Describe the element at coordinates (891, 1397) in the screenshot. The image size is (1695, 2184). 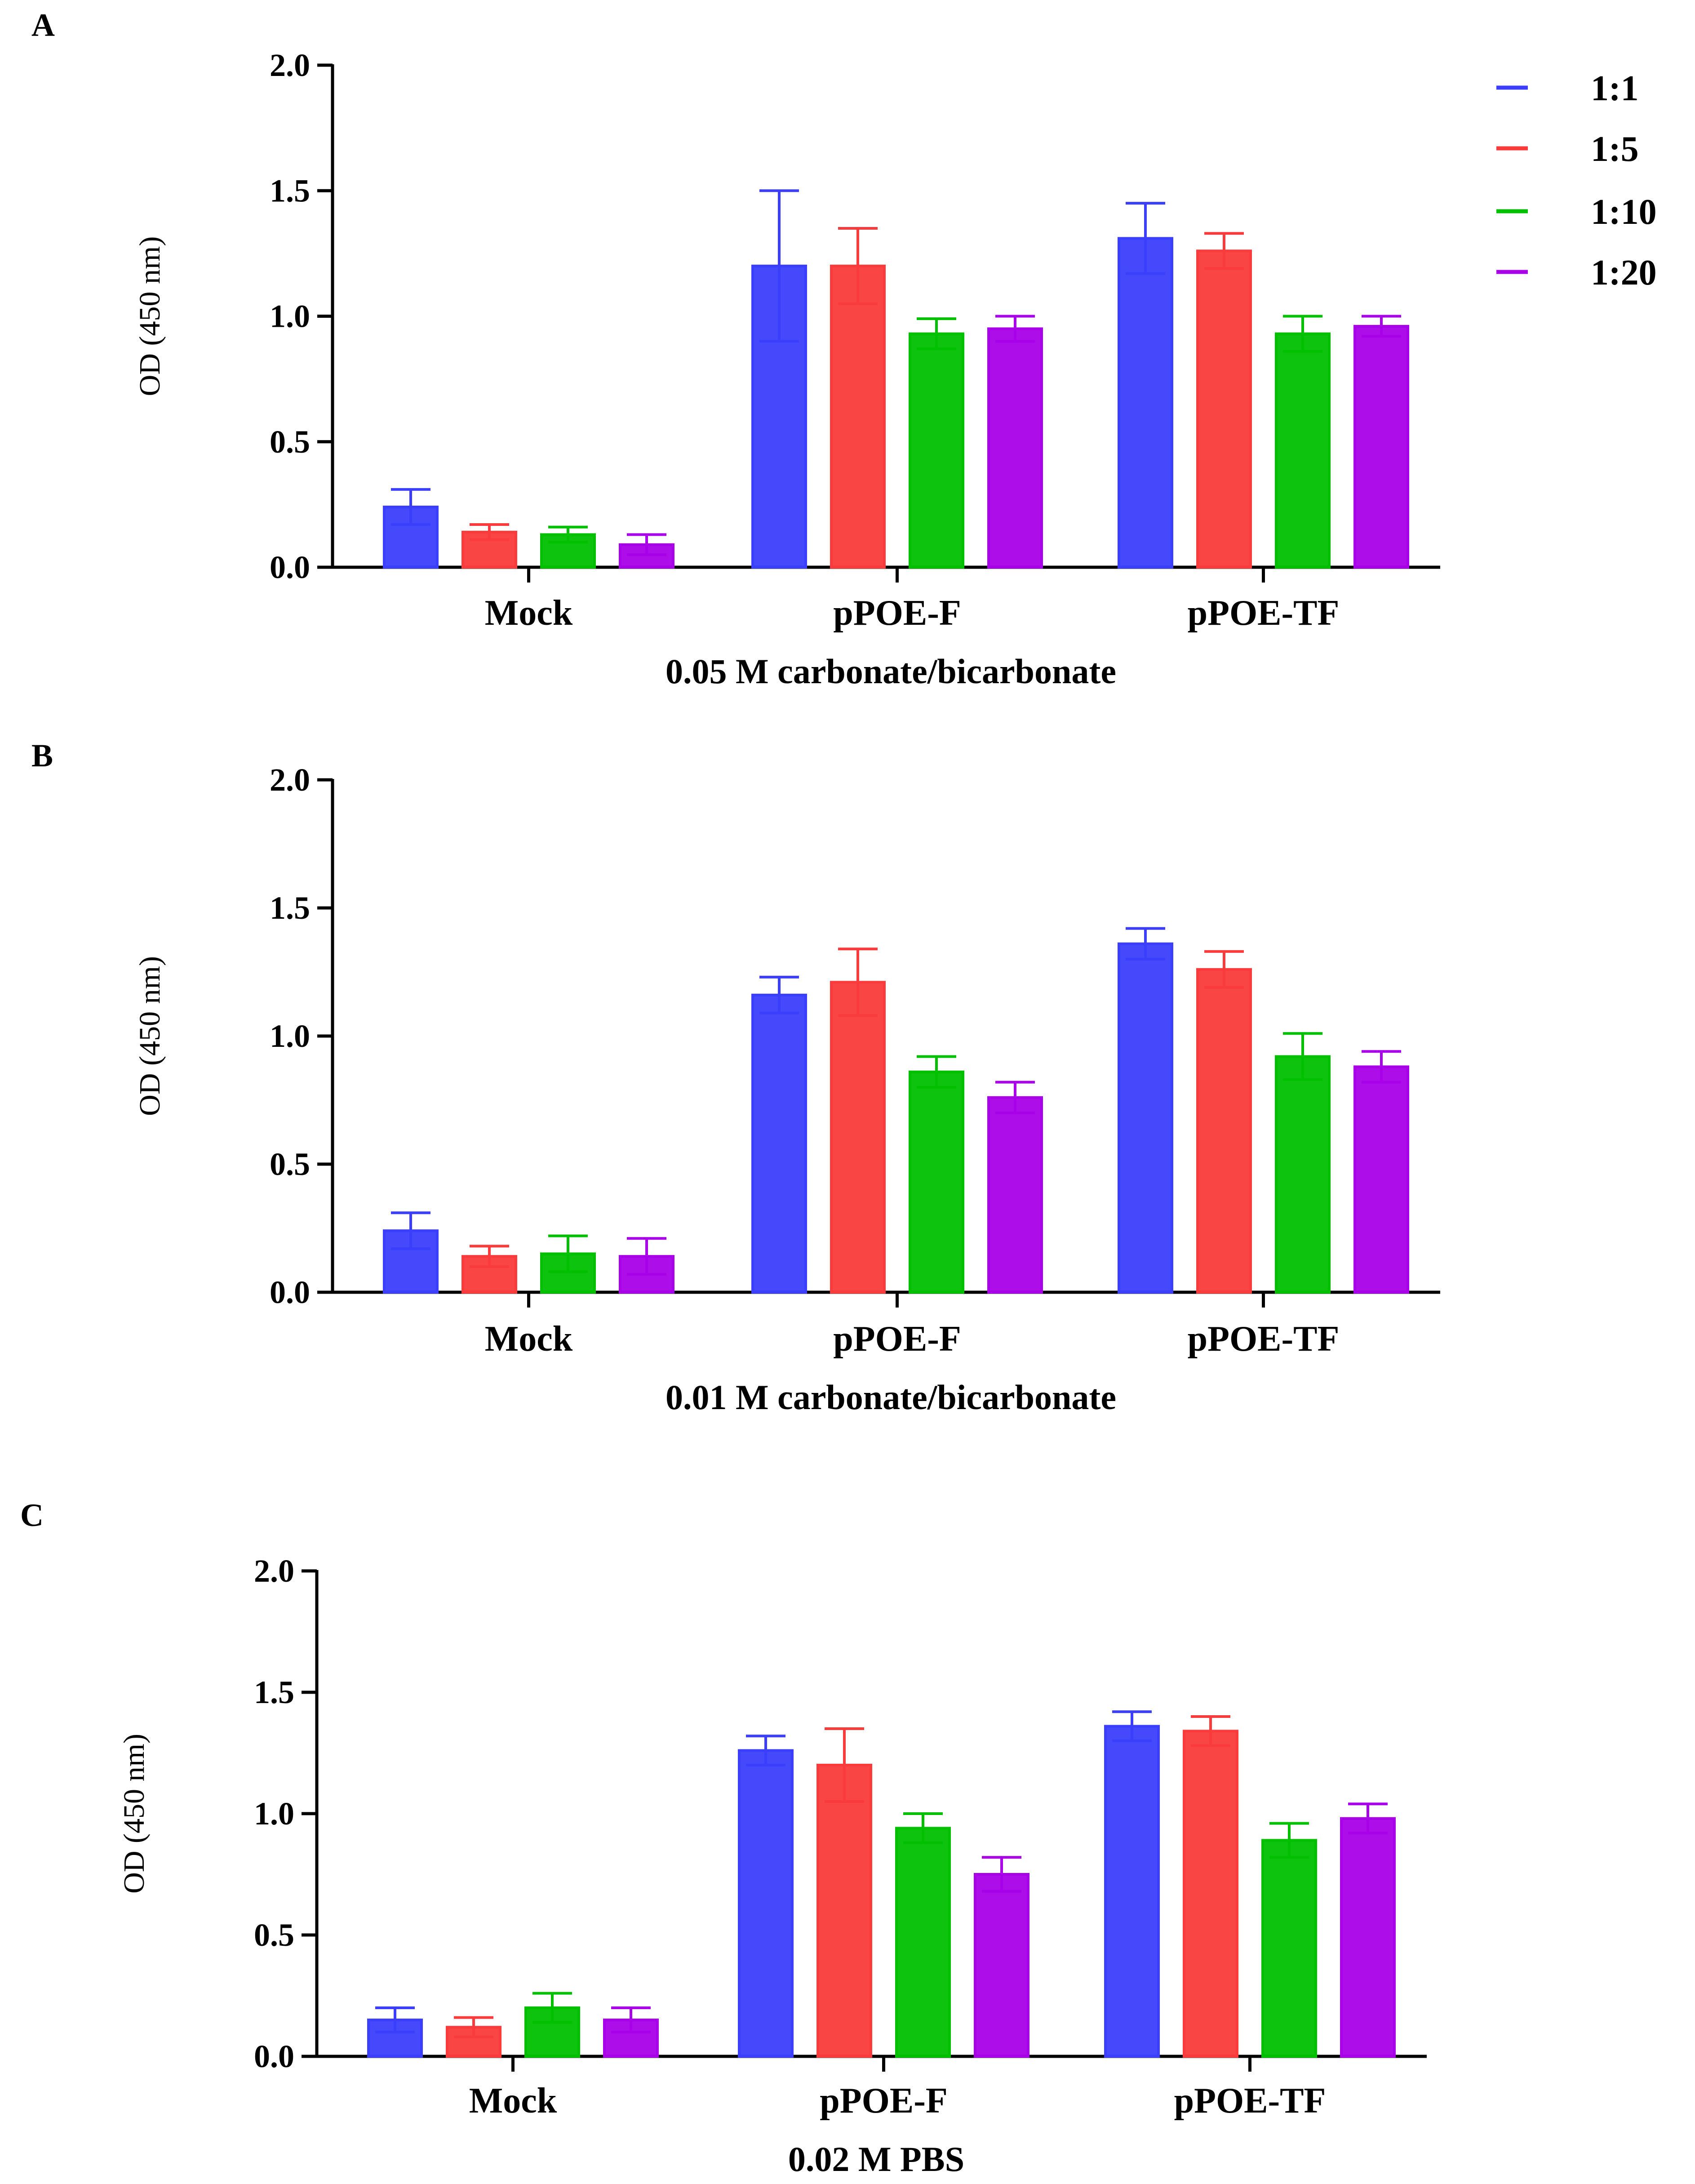
I see `x-axis-title: 0.01 M carbonate/bicarbonate` at that location.